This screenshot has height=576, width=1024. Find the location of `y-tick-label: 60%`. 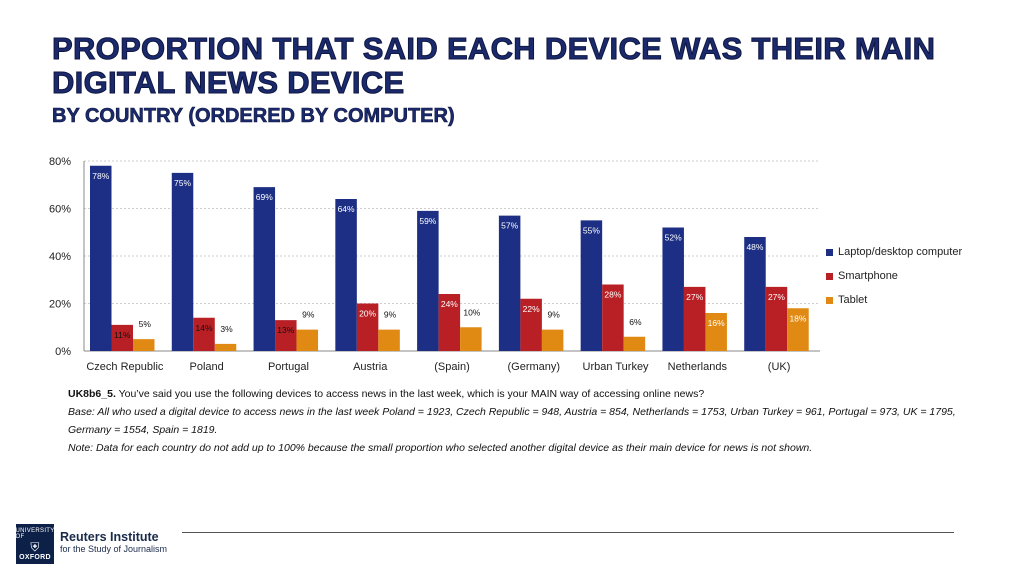

y-tick-label: 60% is located at coordinates (60, 210).